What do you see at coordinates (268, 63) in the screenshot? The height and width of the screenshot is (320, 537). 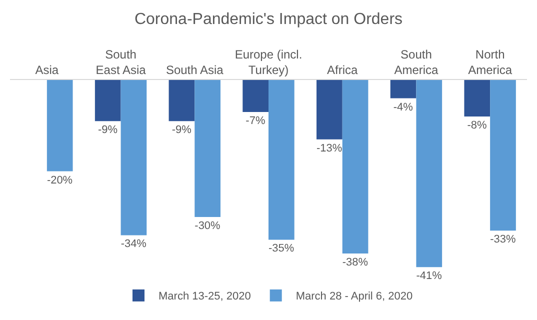 I see `x-tick-label: Europe (incl. Turkey)` at bounding box center [268, 63].